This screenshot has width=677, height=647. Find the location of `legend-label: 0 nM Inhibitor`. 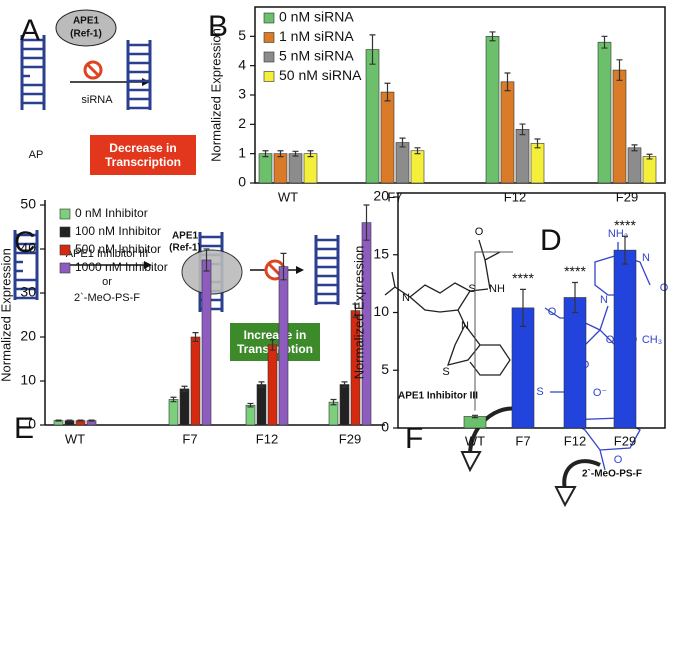

legend-label: 0 nM Inhibitor is located at coordinates (111, 213).